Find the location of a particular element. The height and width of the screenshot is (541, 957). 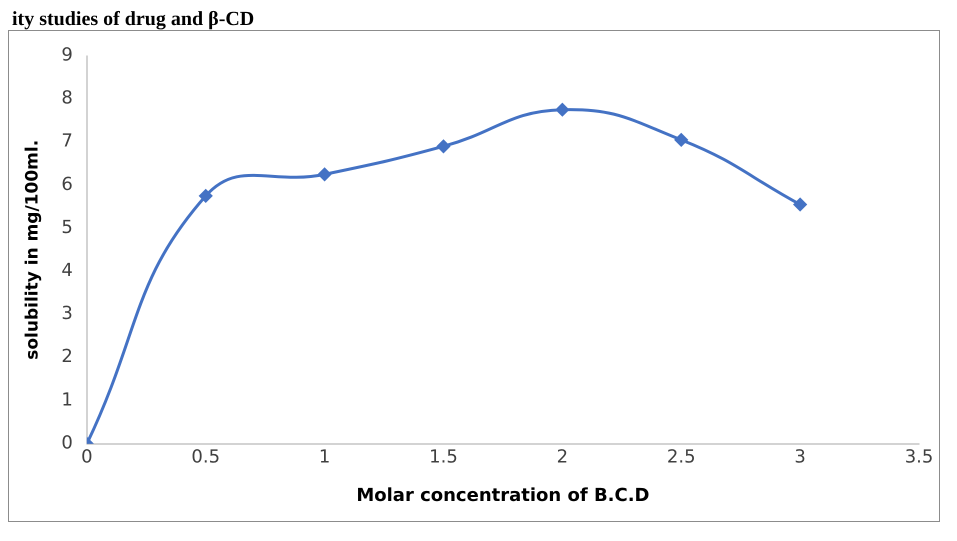

y-tick-label: 8 is located at coordinates (67, 98).